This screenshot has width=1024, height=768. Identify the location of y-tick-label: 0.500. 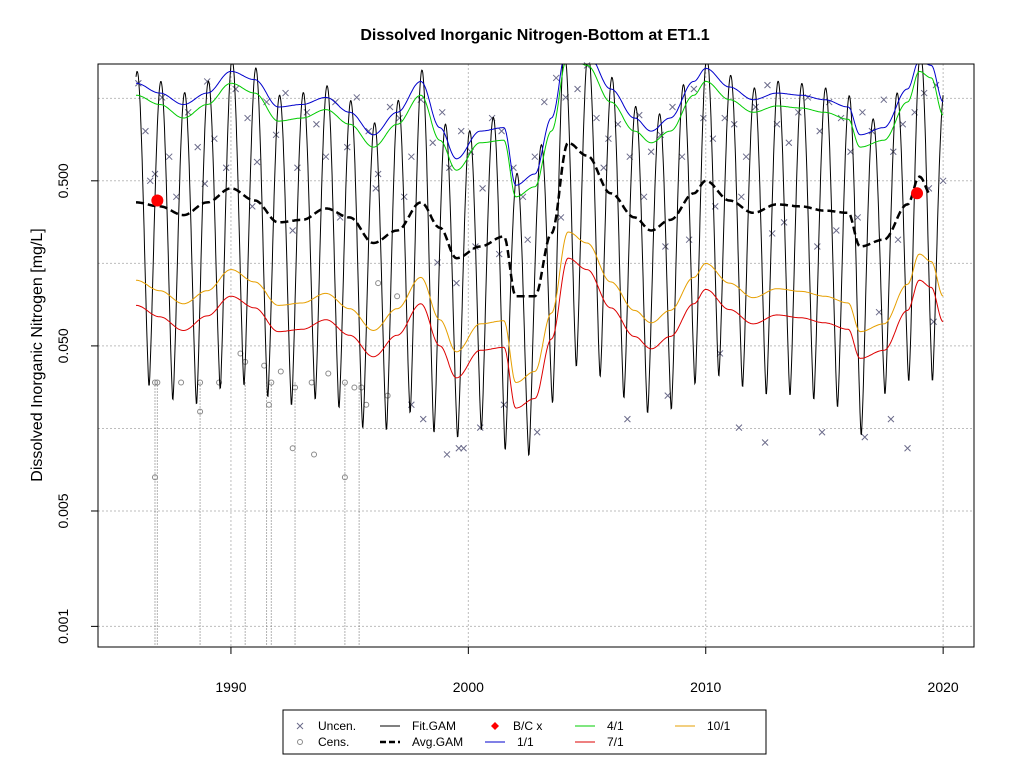
(63, 180).